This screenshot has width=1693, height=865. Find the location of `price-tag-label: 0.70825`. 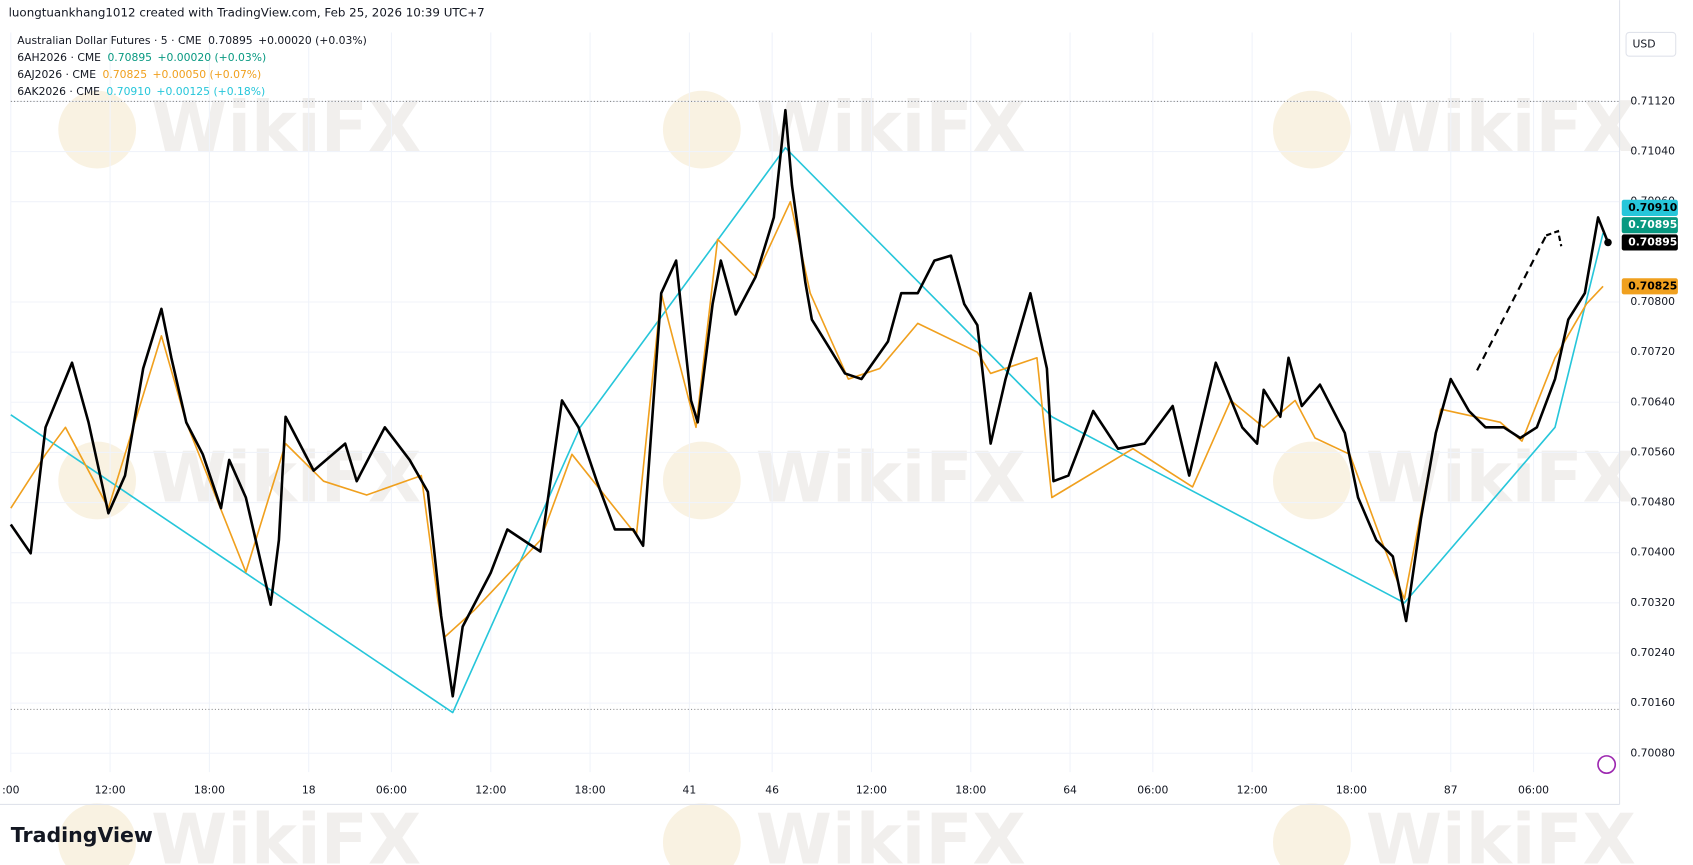

price-tag-label: 0.70825 is located at coordinates (1652, 285).